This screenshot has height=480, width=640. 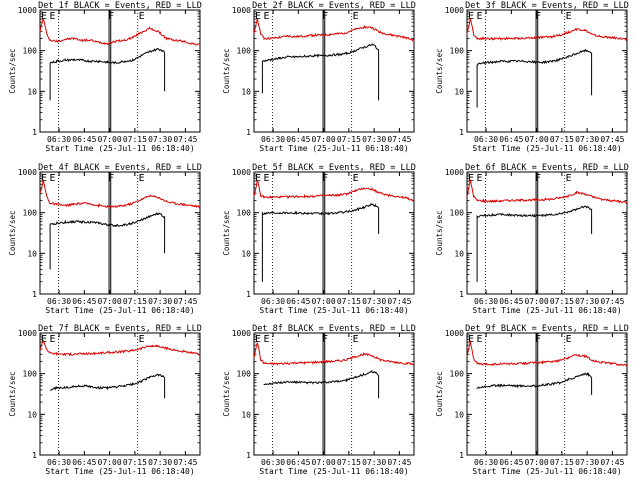 What do you see at coordinates (334, 6) in the screenshot?
I see `chart-title: Det 2f BLACK = Events, RED = LLD` at bounding box center [334, 6].